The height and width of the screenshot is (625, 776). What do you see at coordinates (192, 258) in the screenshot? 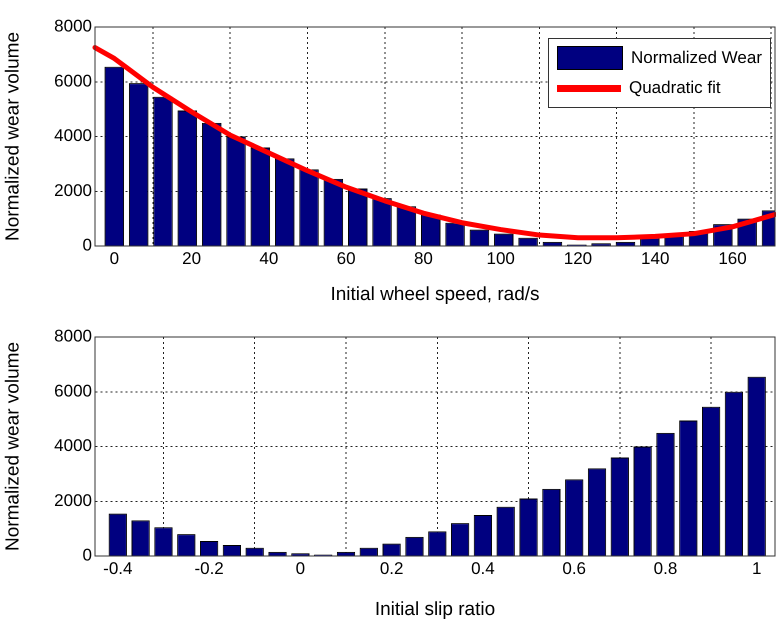
I see `x-tick-label: 20` at bounding box center [192, 258].